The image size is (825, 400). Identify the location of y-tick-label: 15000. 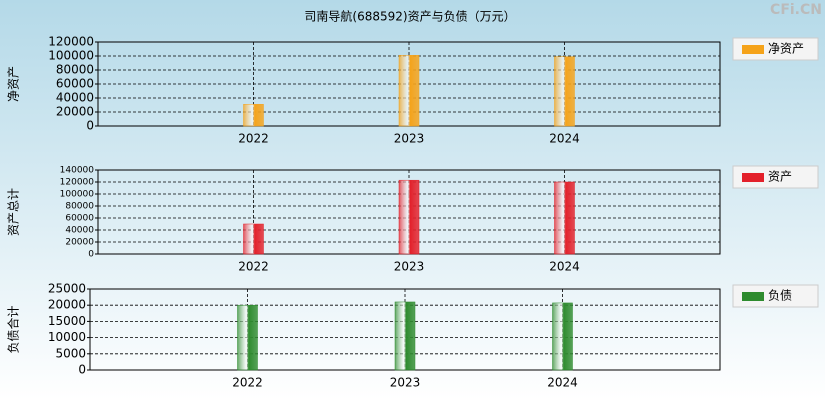
(67, 321).